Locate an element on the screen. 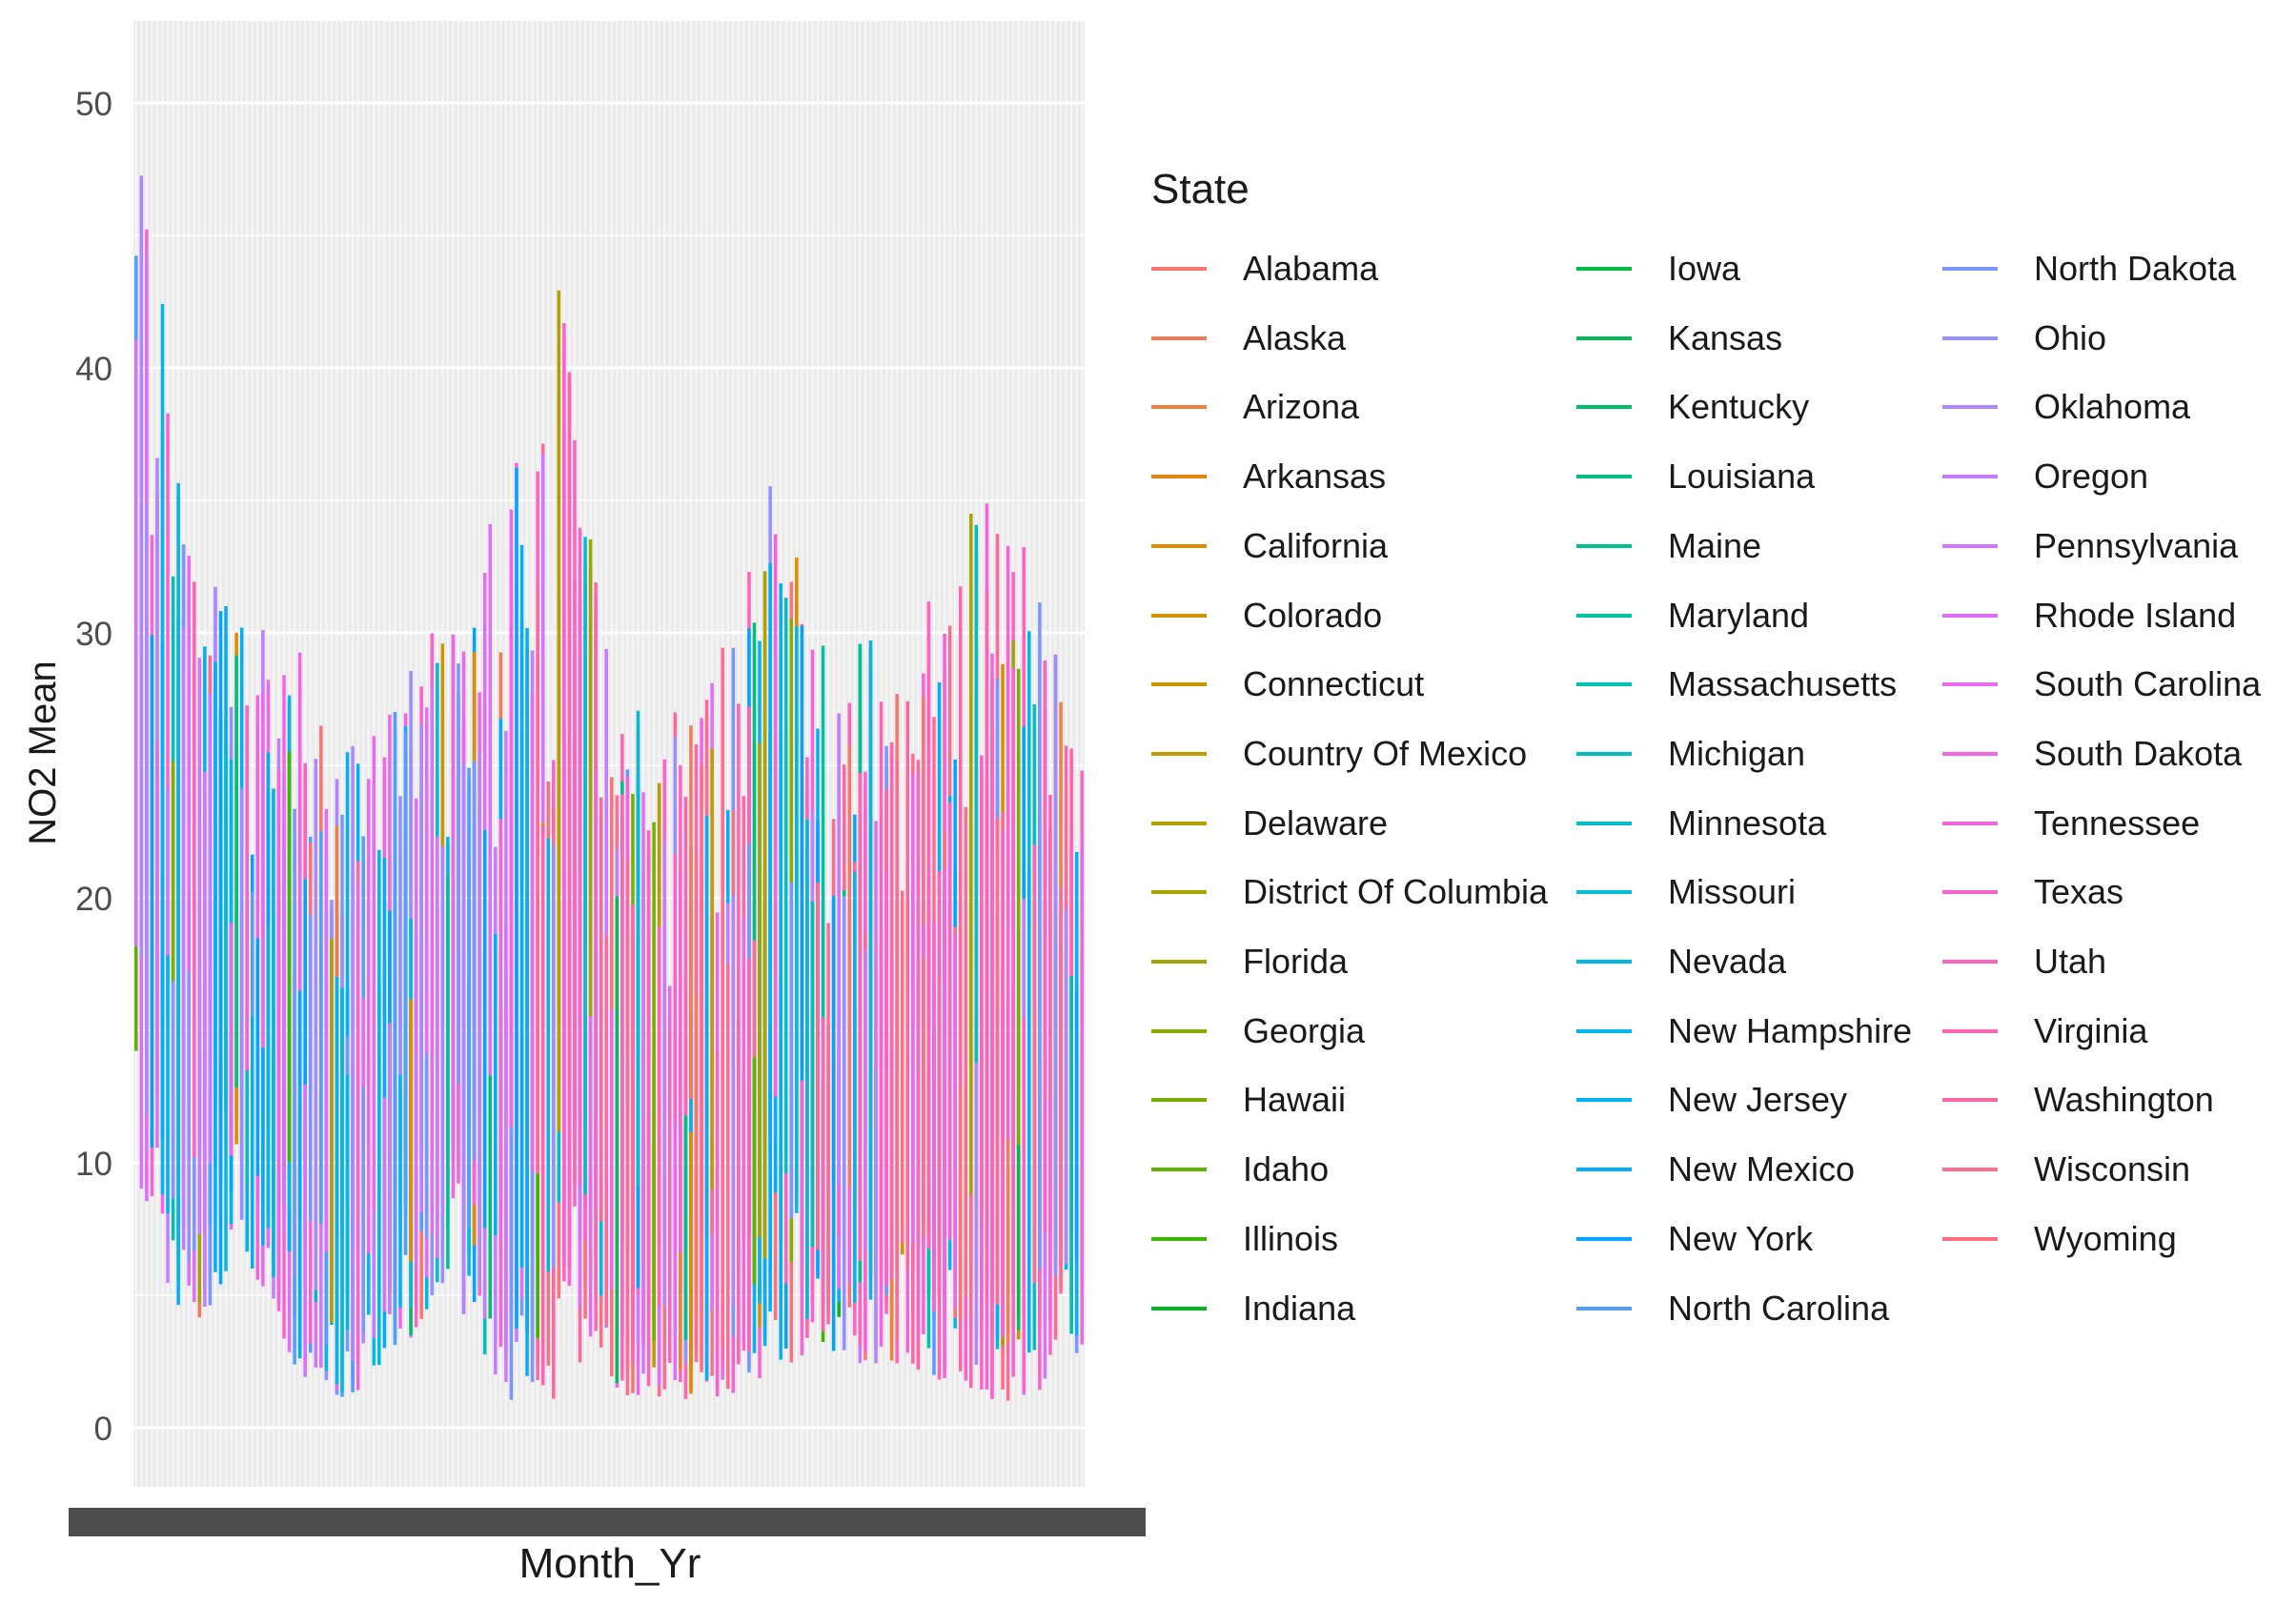 This screenshot has width=2296, height=1605. legend-item: Arizona is located at coordinates (1255, 407).